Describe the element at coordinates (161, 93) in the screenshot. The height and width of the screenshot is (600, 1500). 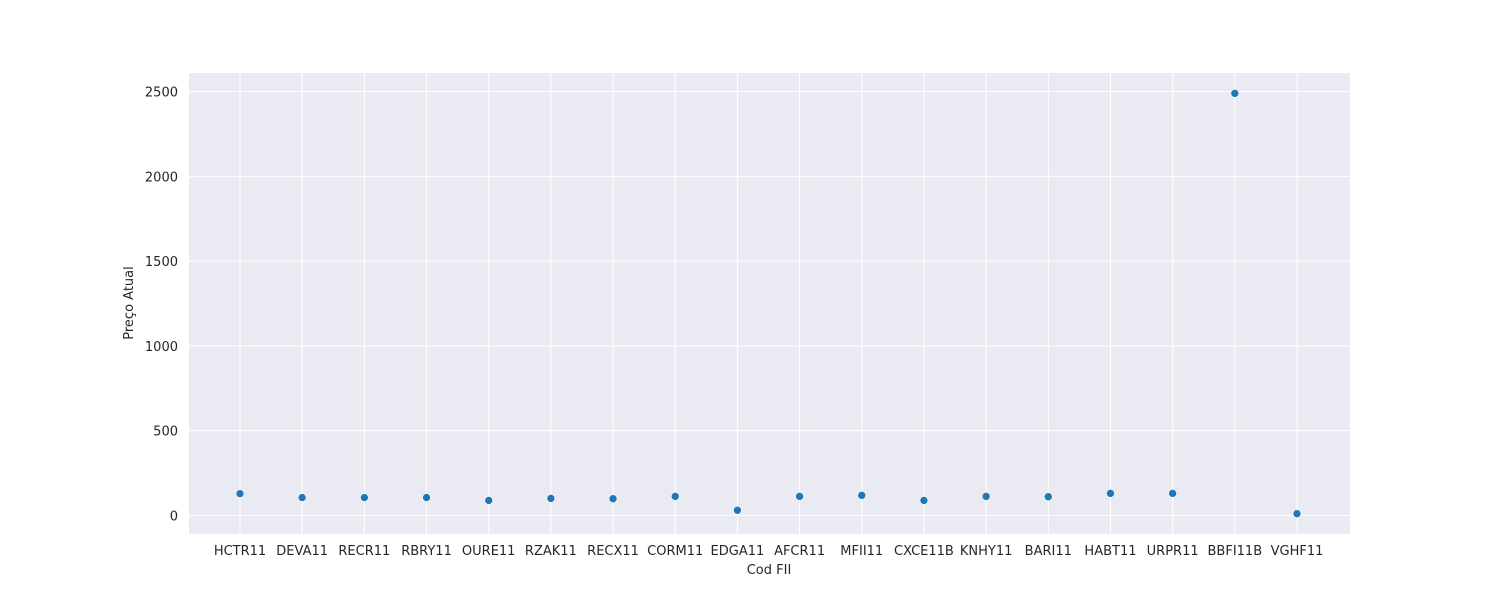
I see `y-tick-label: 2500` at that location.